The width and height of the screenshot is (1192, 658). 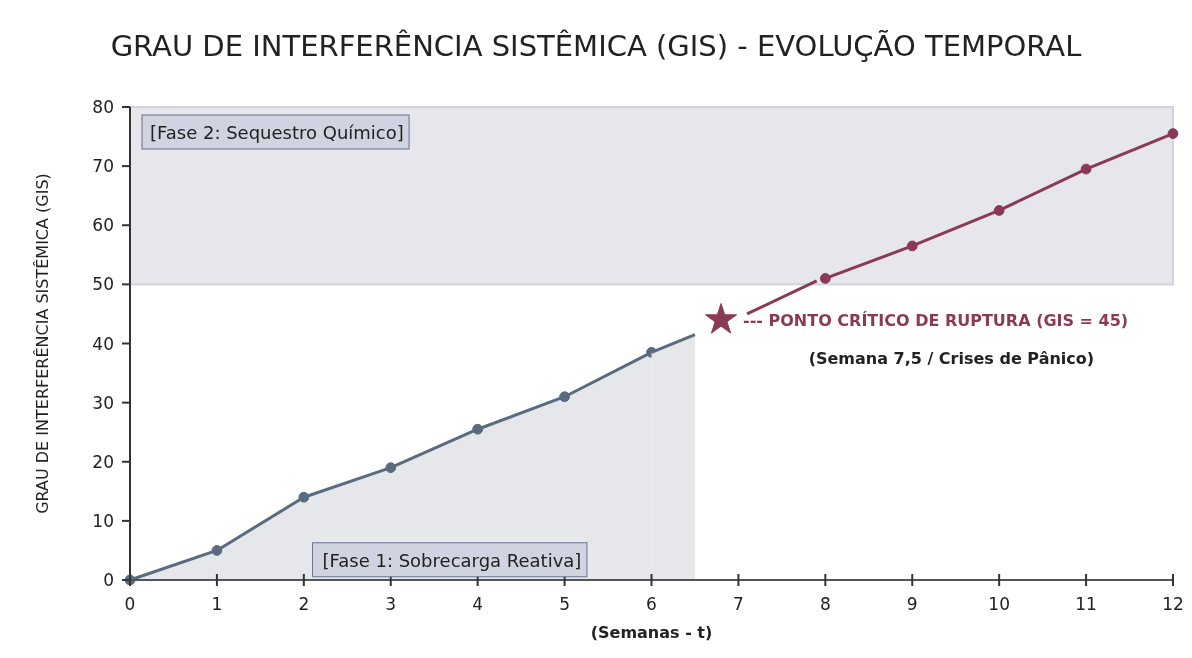 What do you see at coordinates (936, 320) in the screenshot?
I see `annotation: --- PONTO CRÍTICO DE RUPTURA (GIS = 45)` at bounding box center [936, 320].